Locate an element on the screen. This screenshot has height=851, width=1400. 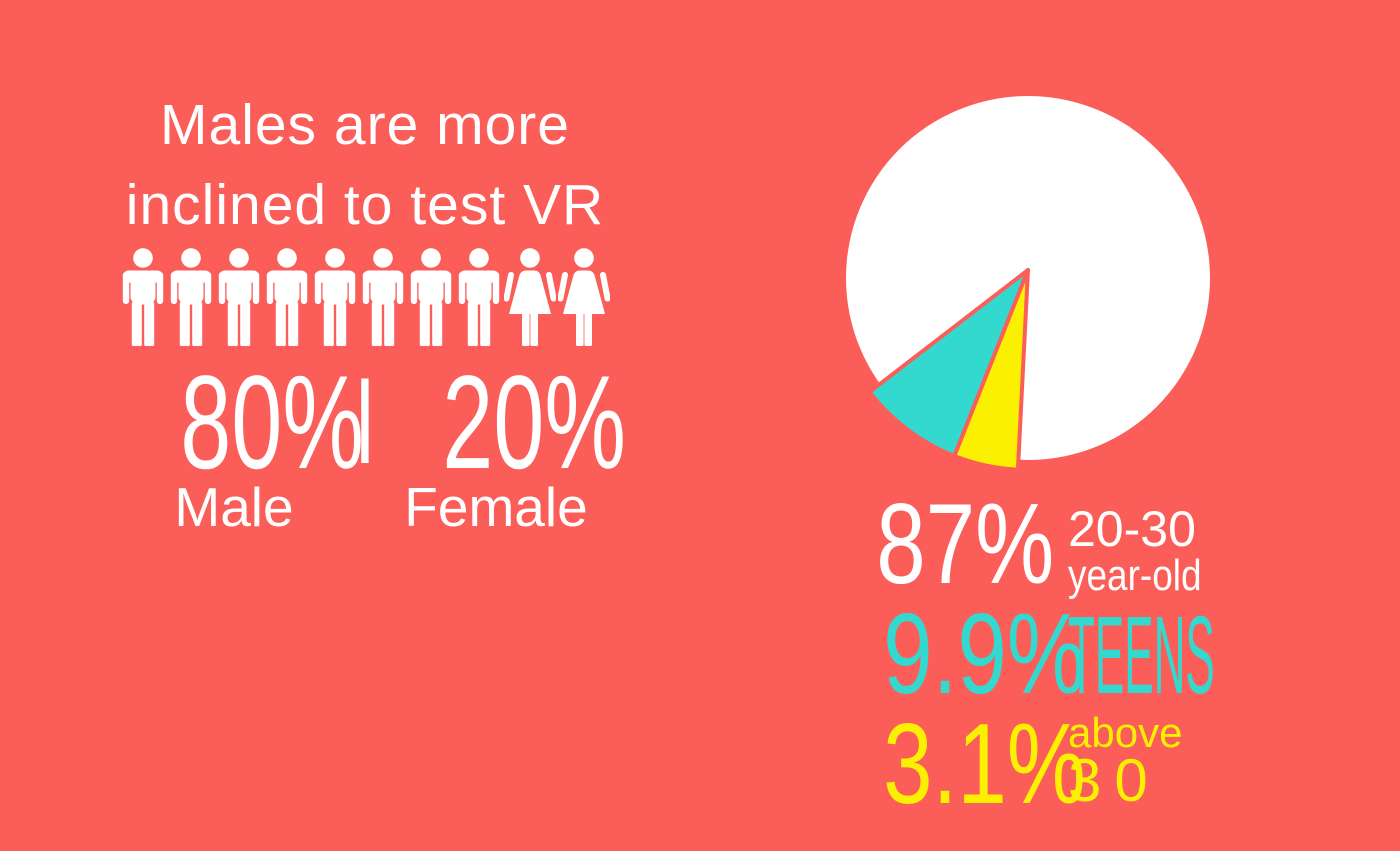
gender-ratio-row: 80% | 20% is located at coordinates (370, 423).